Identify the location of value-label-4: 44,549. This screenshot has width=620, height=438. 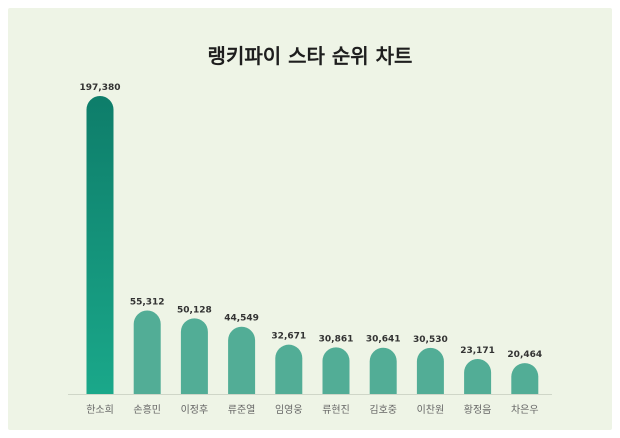
(241, 319).